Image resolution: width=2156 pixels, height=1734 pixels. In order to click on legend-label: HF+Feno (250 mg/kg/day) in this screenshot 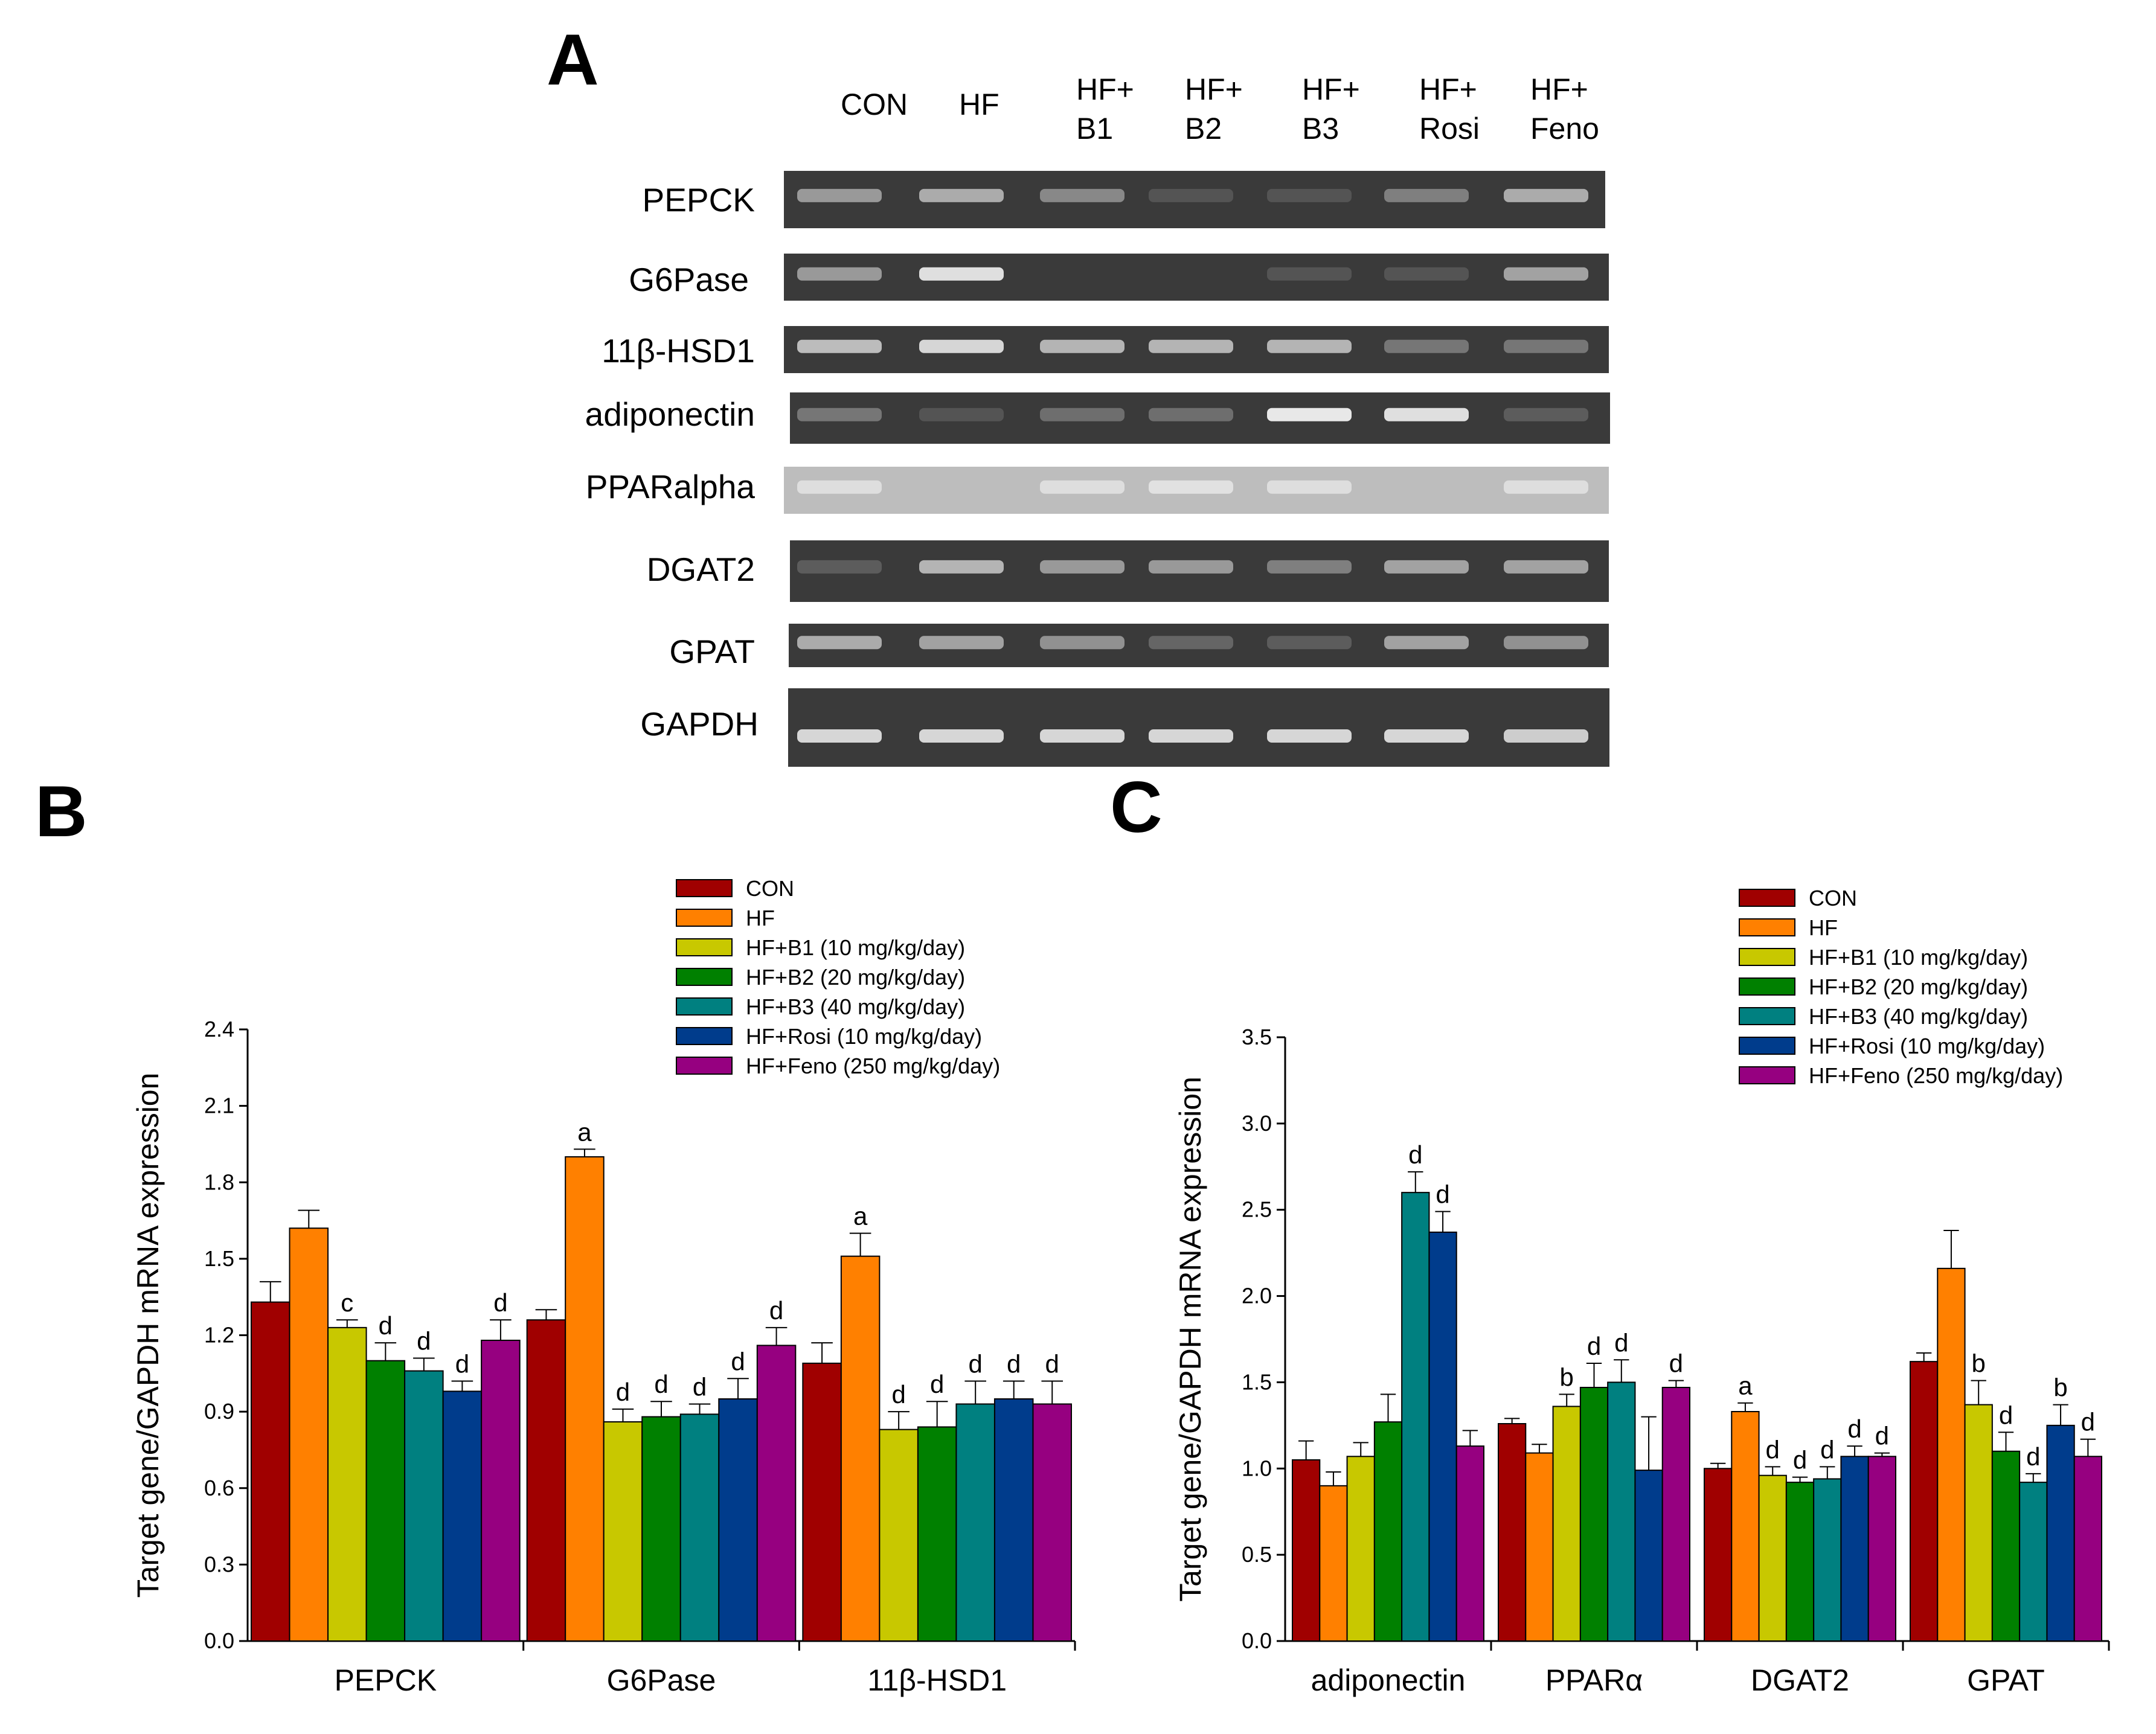, I will do `click(873, 1066)`.